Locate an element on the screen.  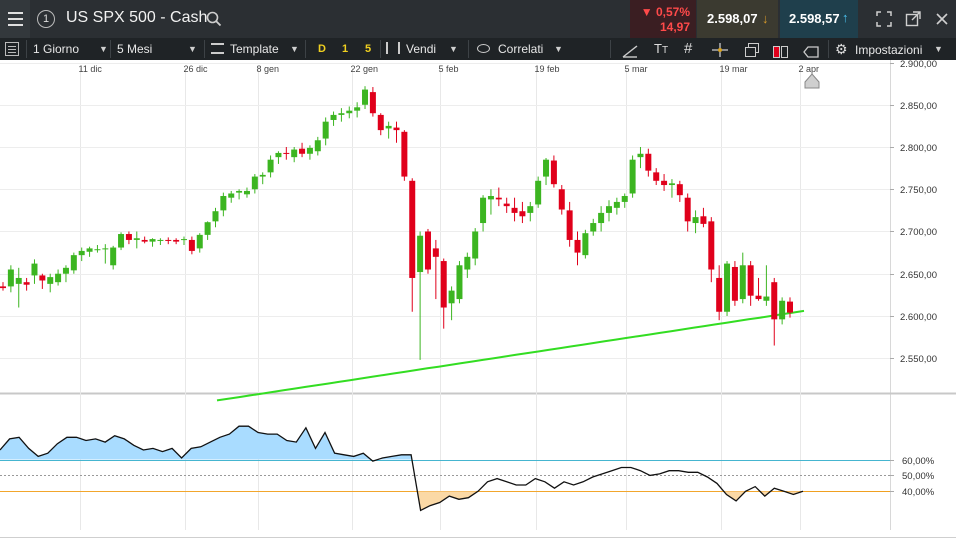
chart-overlays is located at coordinates (812, 81).